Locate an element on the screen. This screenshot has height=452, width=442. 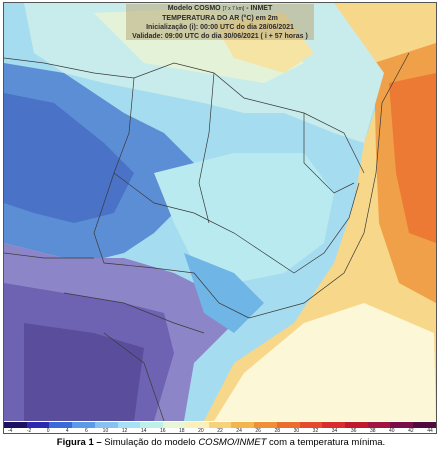
color-scale-tick-label: 0 is located at coordinates (48, 431).